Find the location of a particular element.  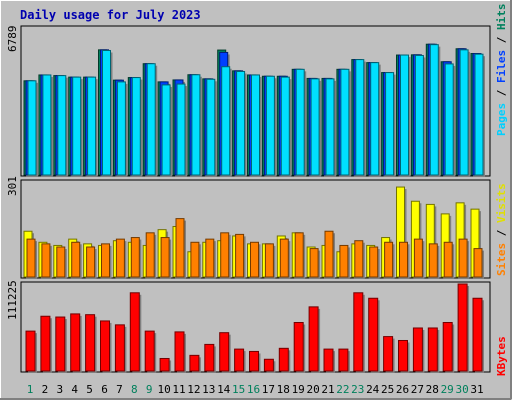

legend-files: Files is located at coordinates (501, 66).